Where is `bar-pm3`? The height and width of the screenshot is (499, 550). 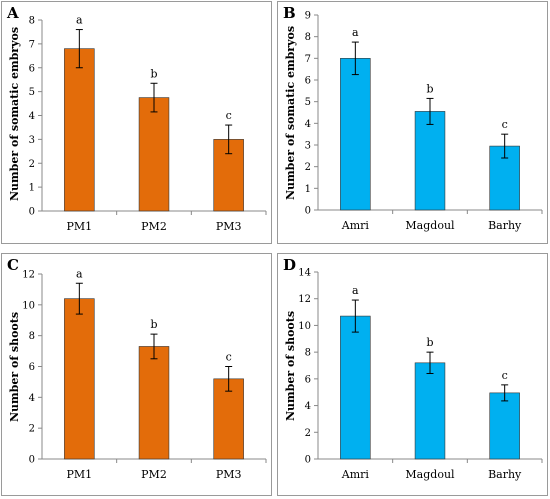 bar-pm3 is located at coordinates (228, 419).